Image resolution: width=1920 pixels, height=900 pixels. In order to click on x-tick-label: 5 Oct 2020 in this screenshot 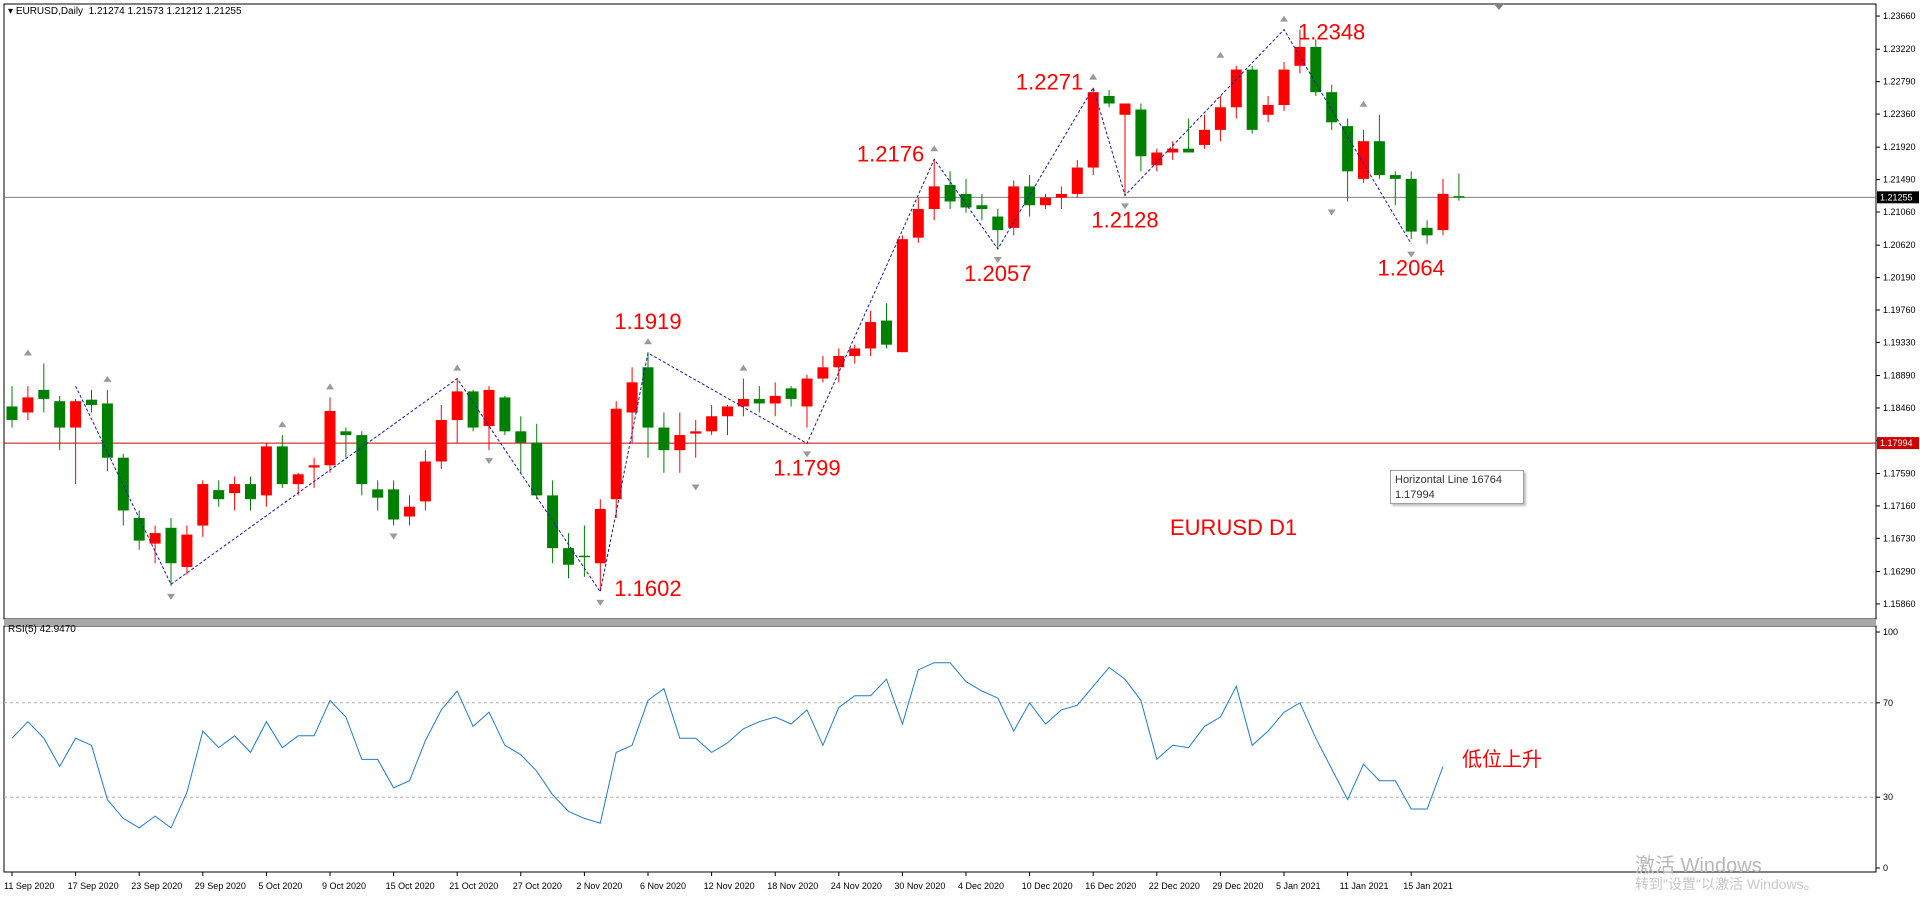, I will do `click(280, 886)`.